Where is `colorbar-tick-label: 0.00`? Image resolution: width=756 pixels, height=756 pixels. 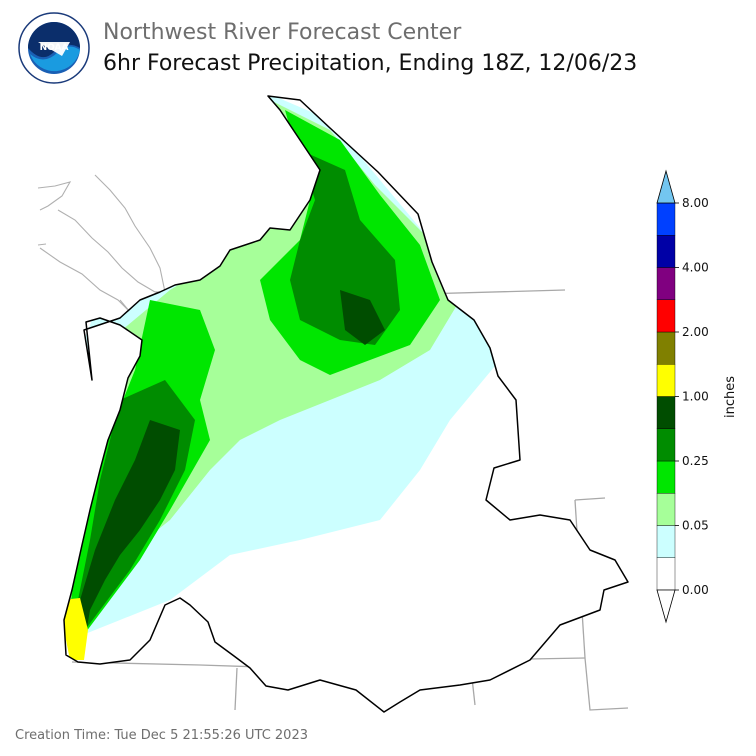 colorbar-tick-label: 0.00 is located at coordinates (695, 590).